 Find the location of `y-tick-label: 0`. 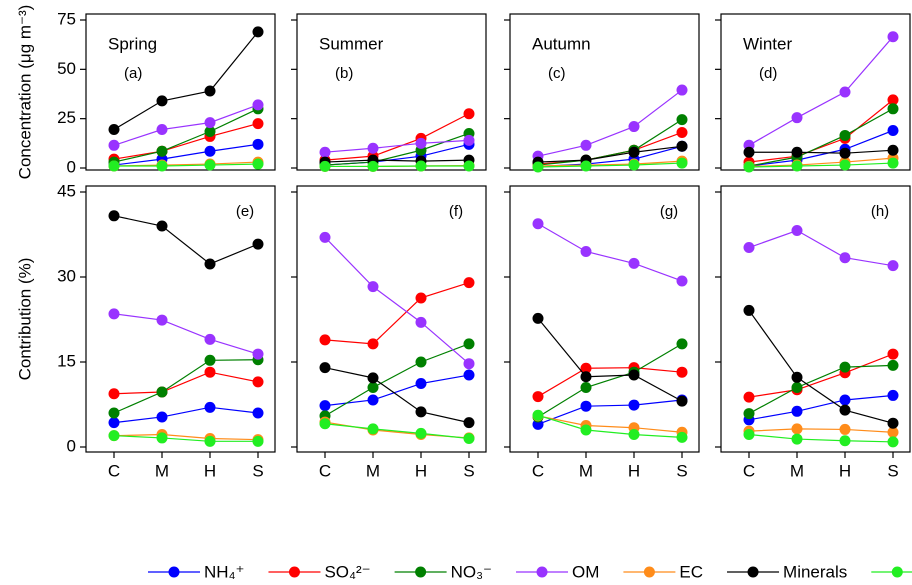

y-tick-label: 0 is located at coordinates (71, 445).